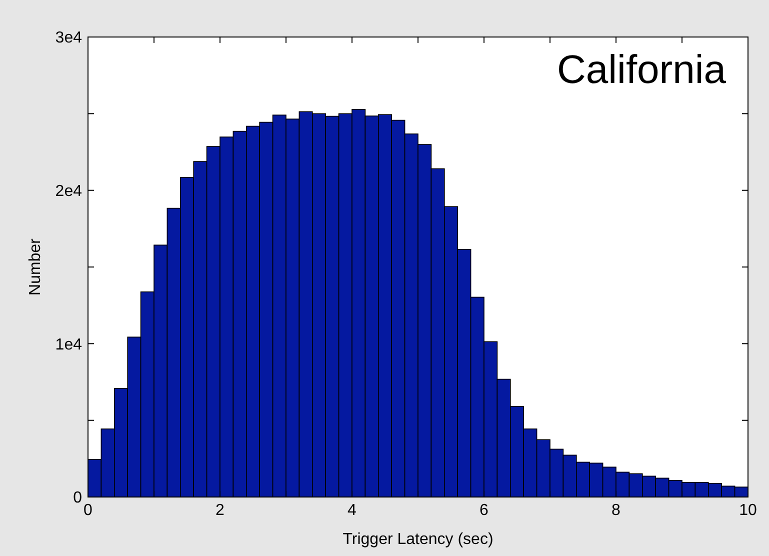  I want to click on y-tick-label: 1e4, so click(68, 345).